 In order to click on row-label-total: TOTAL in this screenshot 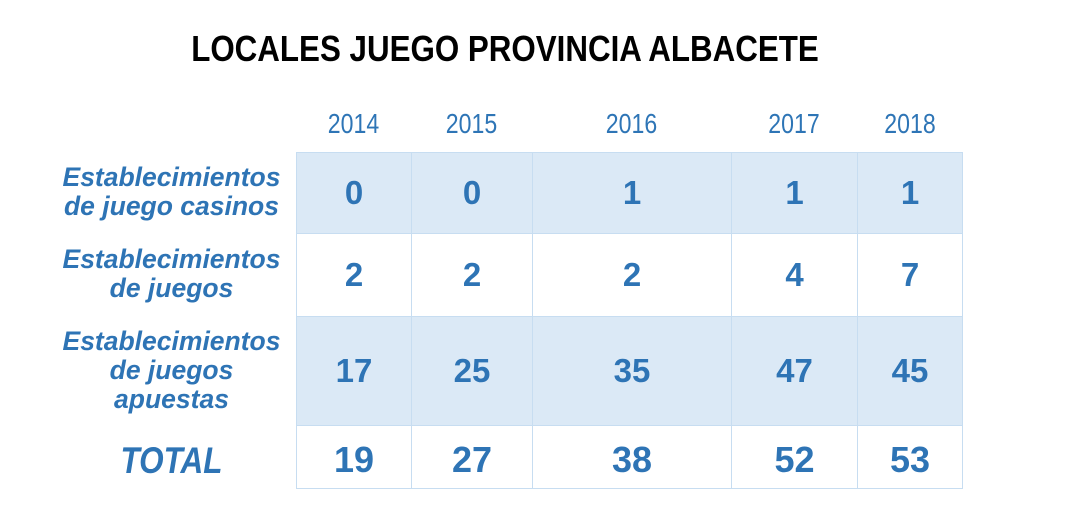, I will do `click(172, 460)`.